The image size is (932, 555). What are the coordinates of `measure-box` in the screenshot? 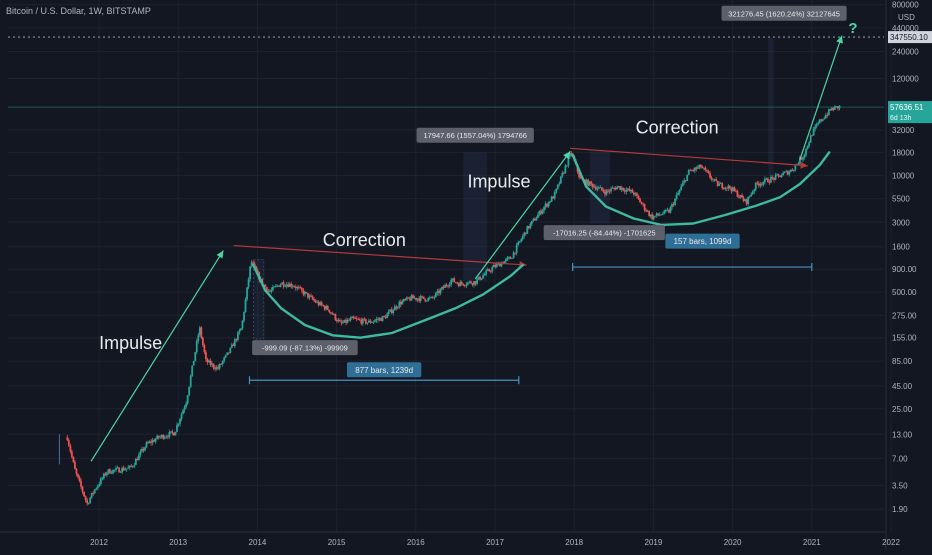 It's located at (258, 299).